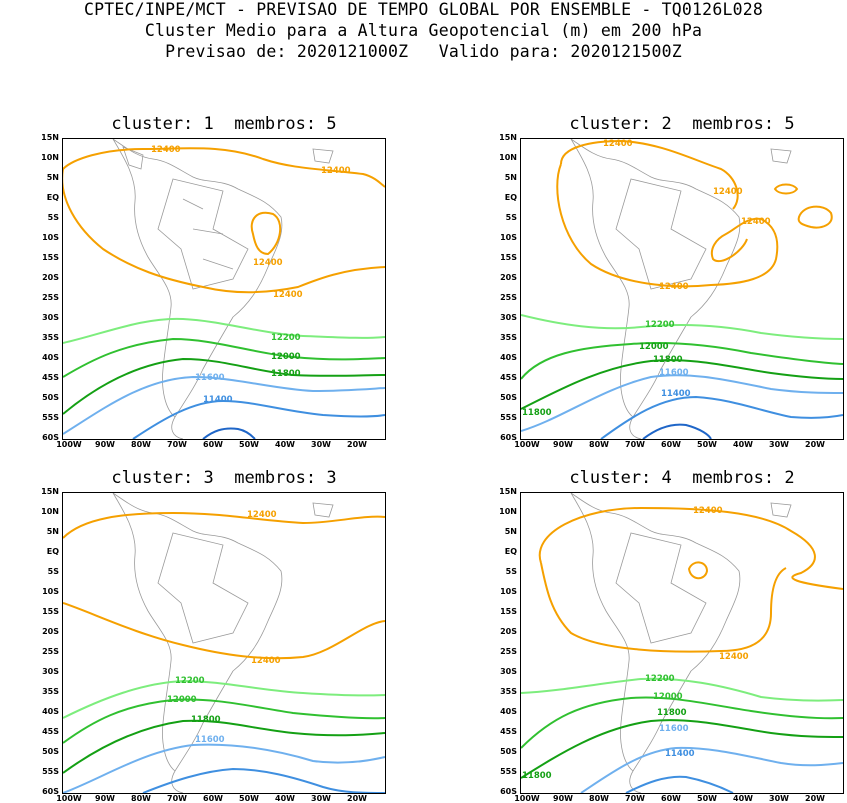 This screenshot has width=847, height=803. Describe the element at coordinates (508, 751) in the screenshot. I see `lat-tick-label: 50S` at that location.